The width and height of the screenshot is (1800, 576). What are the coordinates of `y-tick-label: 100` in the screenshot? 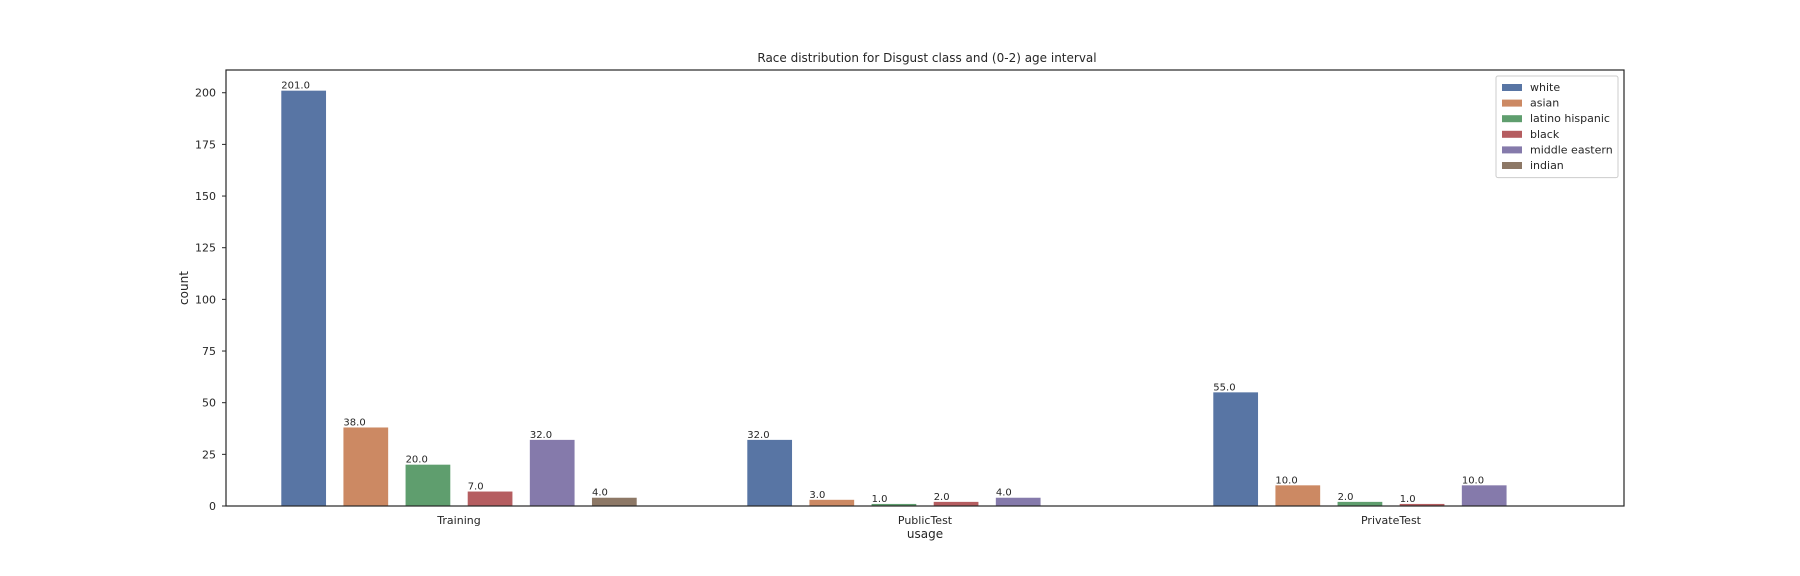 It's located at (205, 299).